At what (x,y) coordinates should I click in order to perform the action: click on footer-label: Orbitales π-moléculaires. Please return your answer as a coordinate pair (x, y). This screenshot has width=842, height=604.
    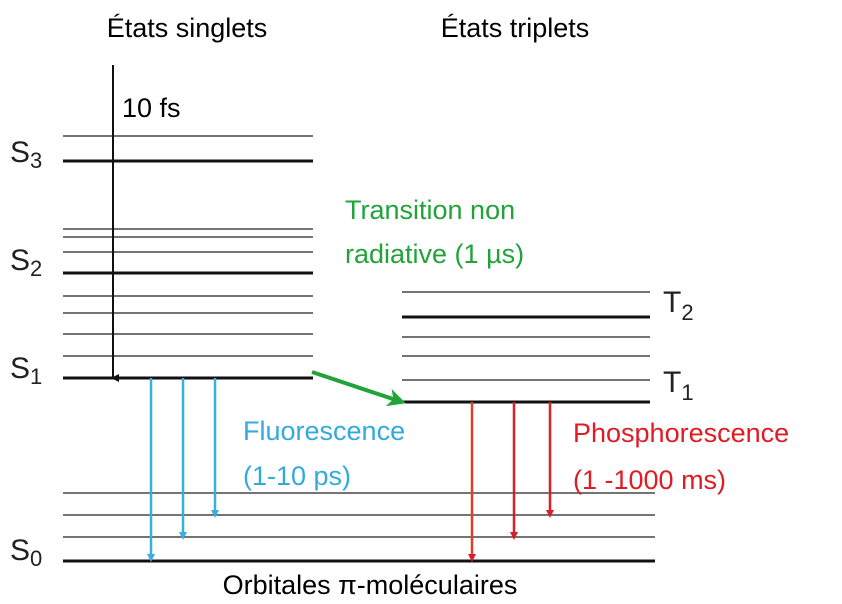
    Looking at the image, I should click on (370, 585).